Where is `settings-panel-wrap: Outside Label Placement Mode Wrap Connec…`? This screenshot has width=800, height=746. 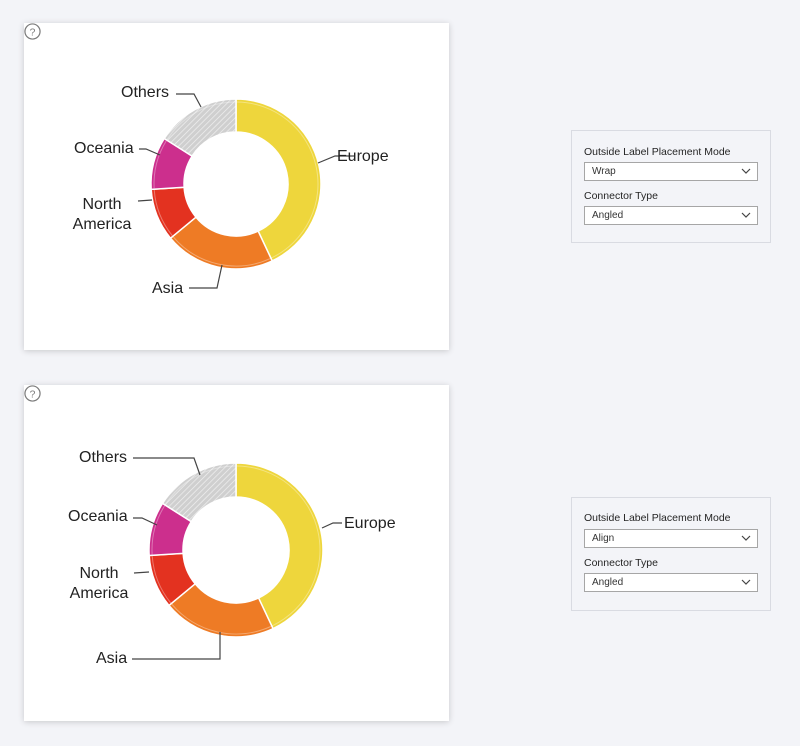 settings-panel-wrap: Outside Label Placement Mode Wrap Connec… is located at coordinates (671, 186).